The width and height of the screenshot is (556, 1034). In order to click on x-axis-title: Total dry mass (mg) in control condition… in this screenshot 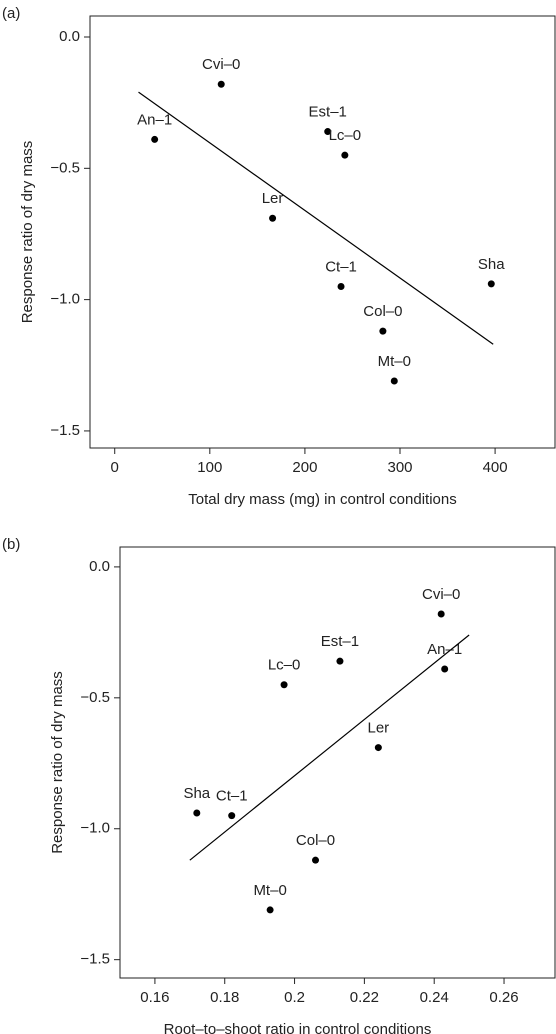, I will do `click(322, 499)`.